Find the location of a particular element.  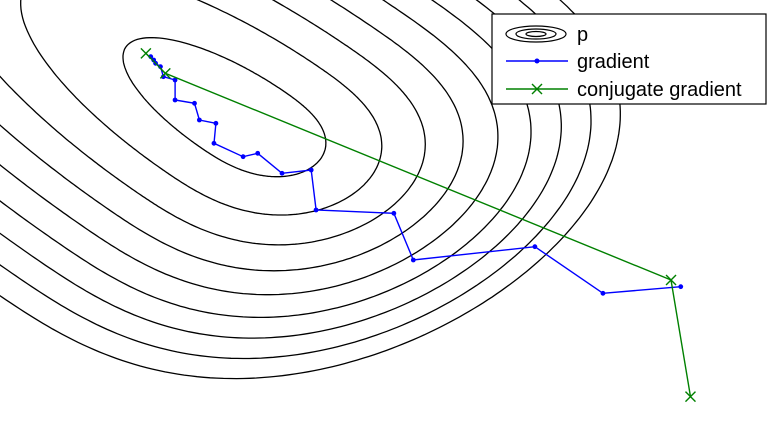

legend-label-conjugate-gradient: conjugate gradient is located at coordinates (659, 90).